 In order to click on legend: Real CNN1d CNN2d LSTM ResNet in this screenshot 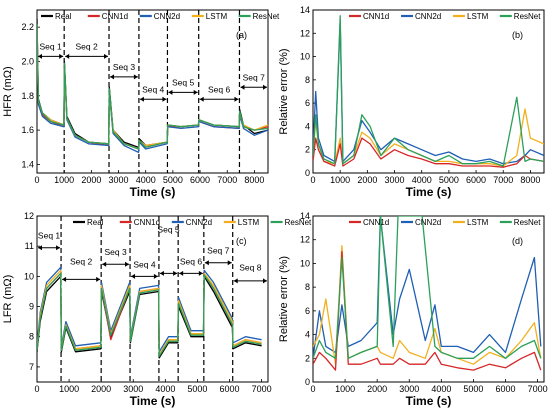, I will do `click(192, 222)`.